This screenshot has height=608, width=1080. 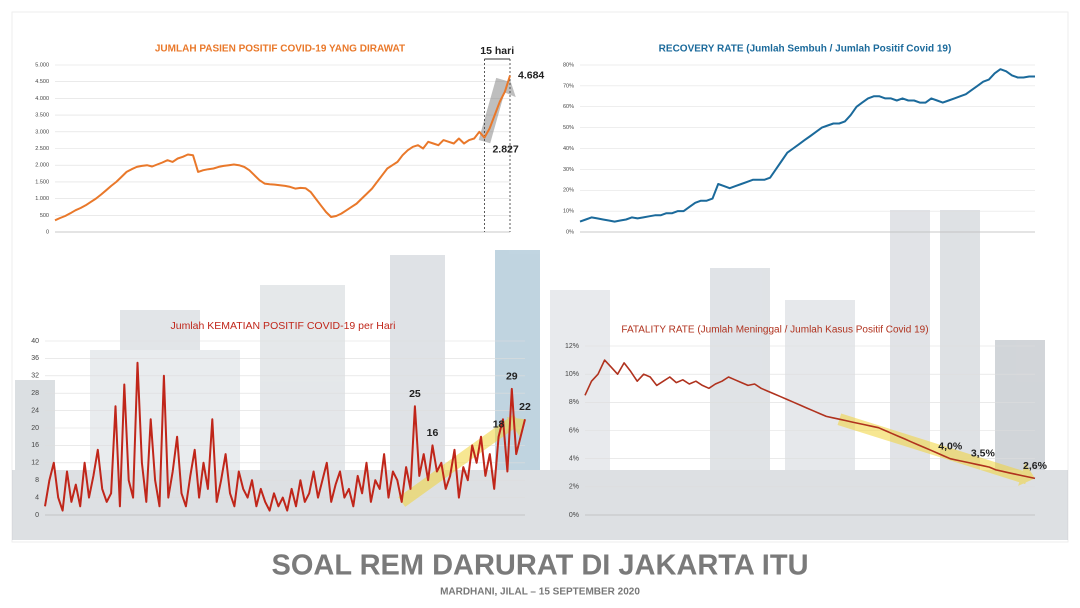 What do you see at coordinates (497, 51) in the screenshot?
I see `annotation: 15 hari` at bounding box center [497, 51].